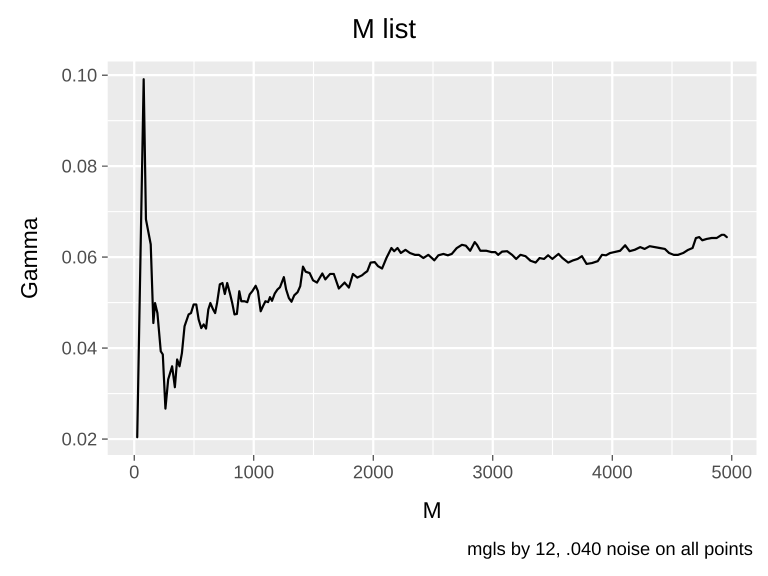 This screenshot has height=576, width=768. I want to click on x-axis-title: M, so click(432, 510).